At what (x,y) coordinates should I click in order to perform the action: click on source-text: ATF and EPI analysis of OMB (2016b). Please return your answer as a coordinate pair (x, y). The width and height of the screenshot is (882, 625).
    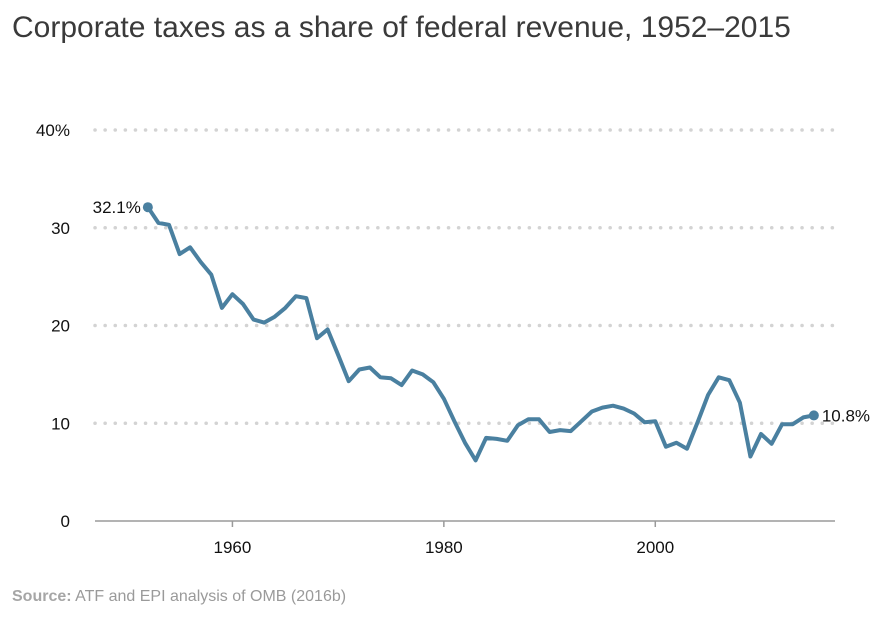
    Looking at the image, I should click on (211, 596).